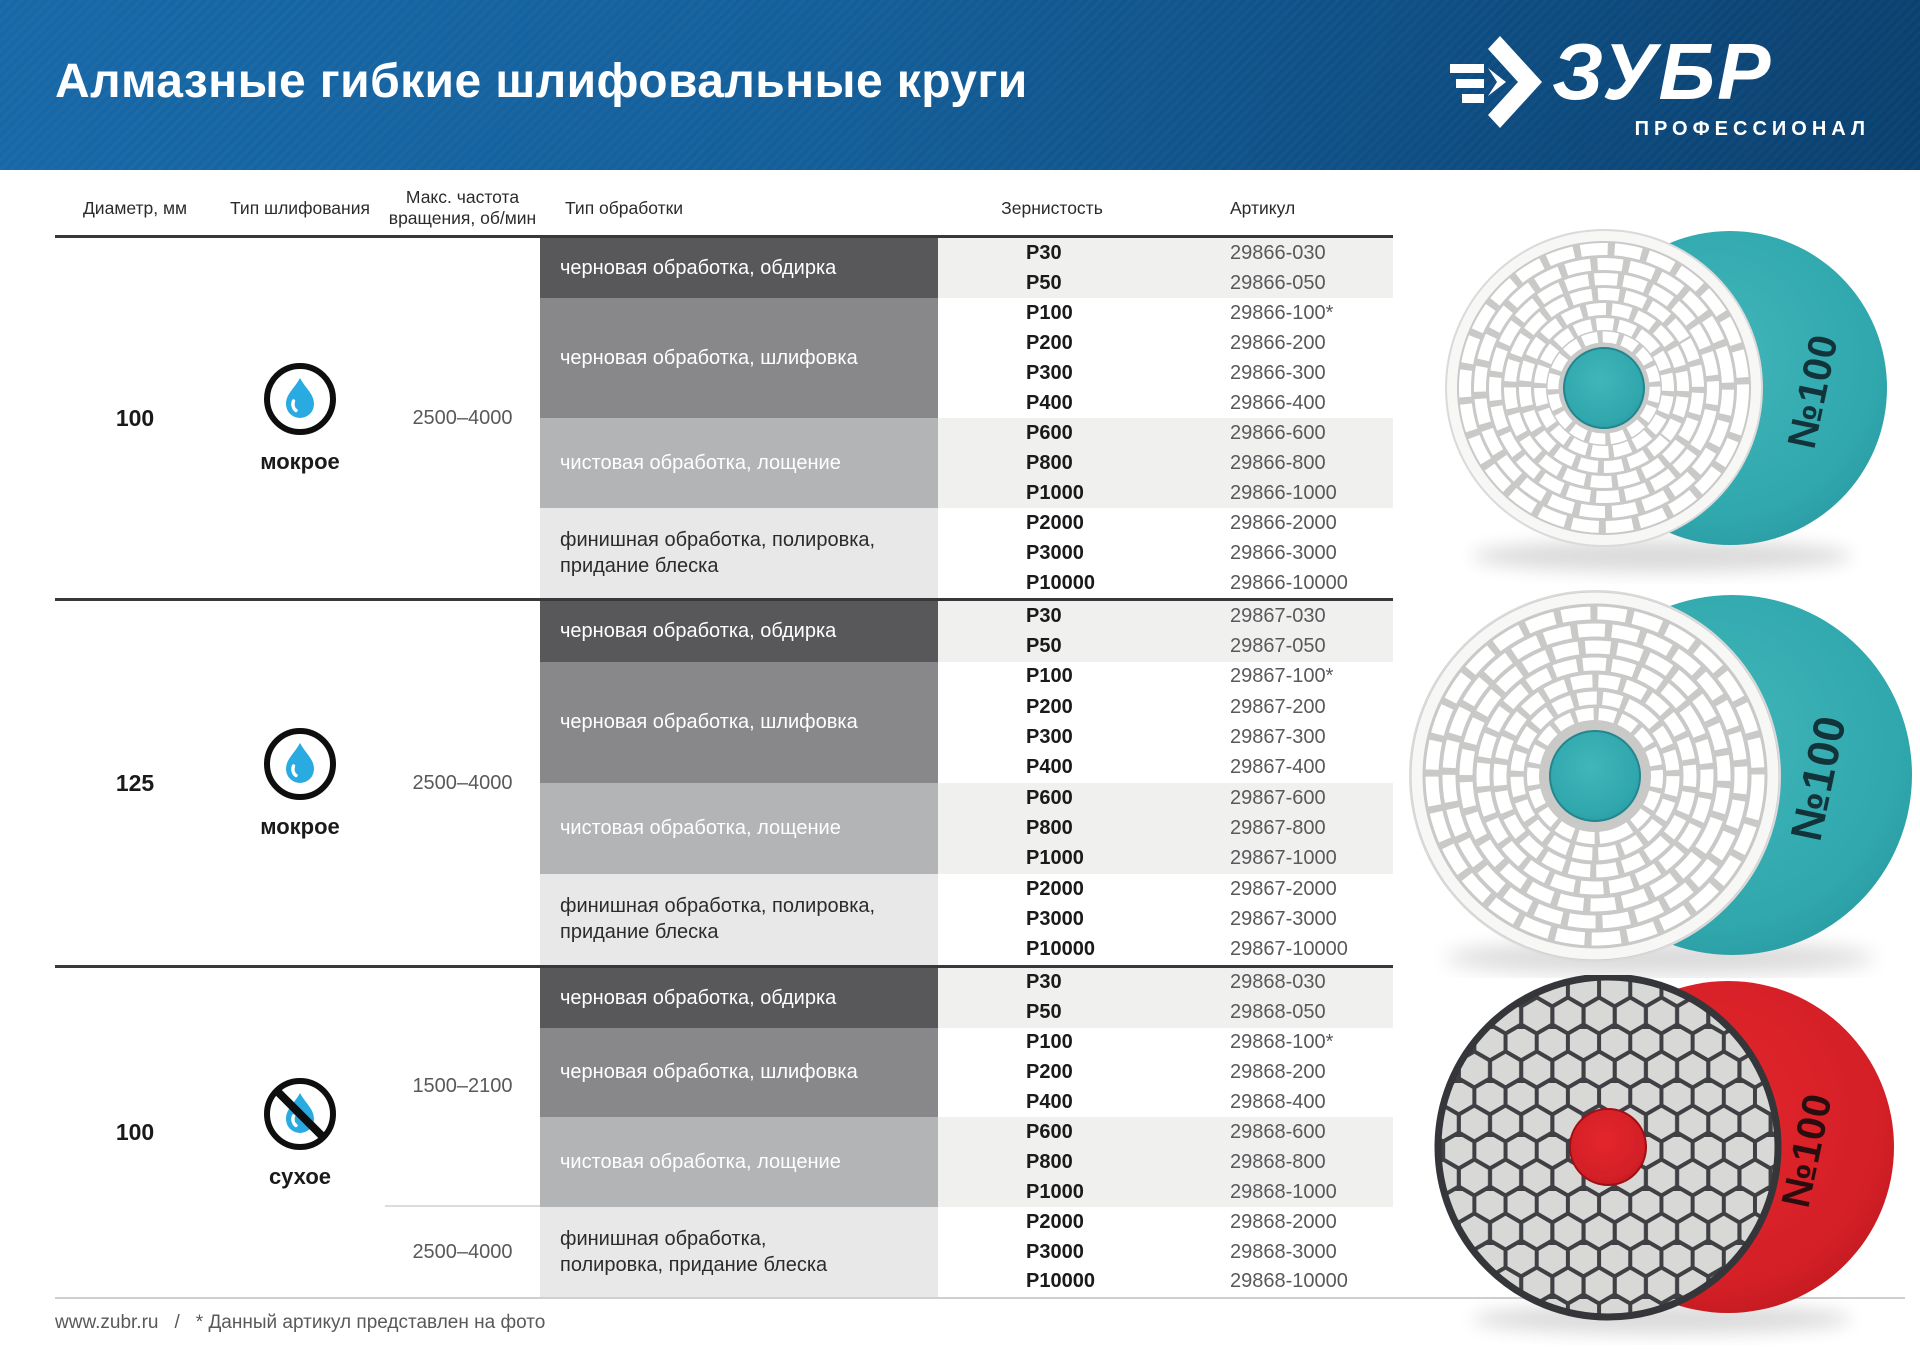  What do you see at coordinates (1165, 1043) in the screenshot?
I see `table-row: P100 29868-100*` at bounding box center [1165, 1043].